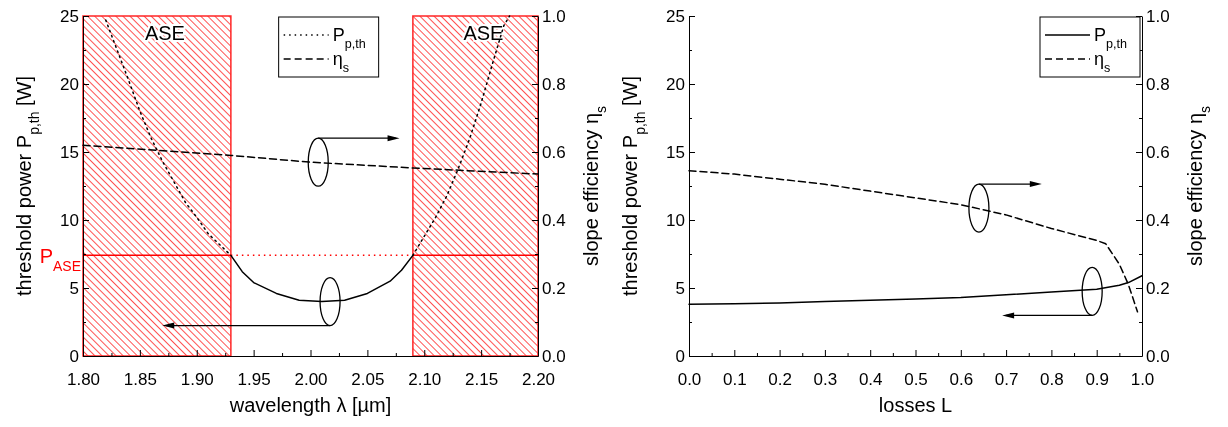 This screenshot has height=427, width=1228. Describe the element at coordinates (961, 380) in the screenshot. I see `x-tick-label: 0.6` at that location.